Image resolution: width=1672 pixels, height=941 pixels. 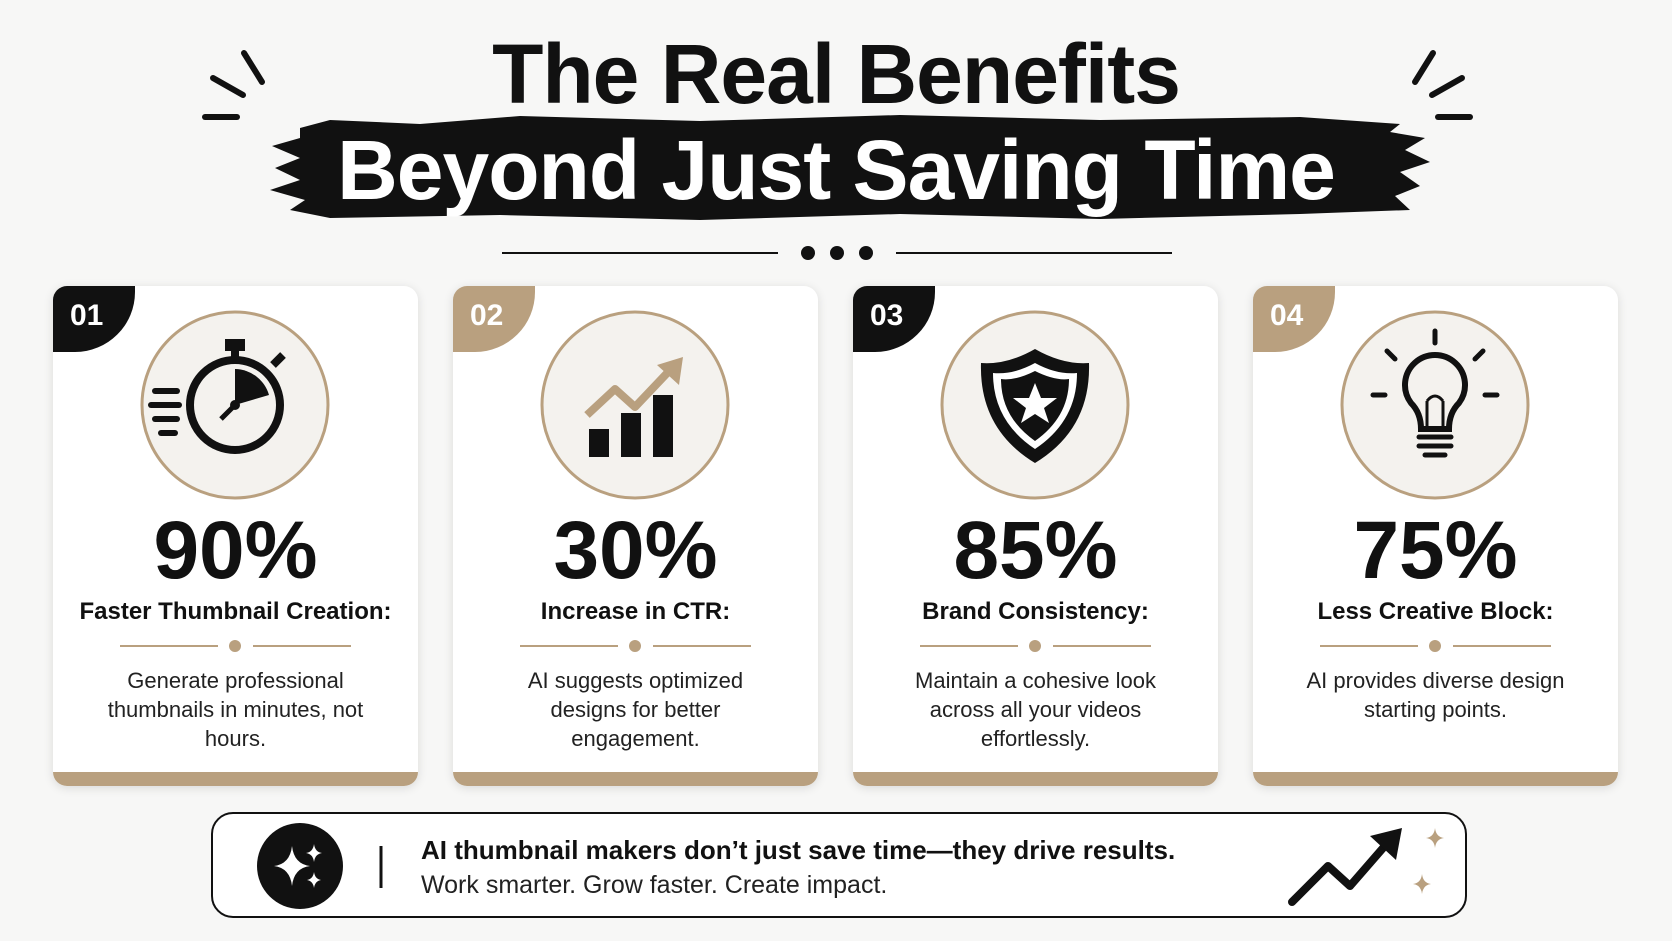 What do you see at coordinates (1386, 844) in the screenshot?
I see `arrow-head` at bounding box center [1386, 844].